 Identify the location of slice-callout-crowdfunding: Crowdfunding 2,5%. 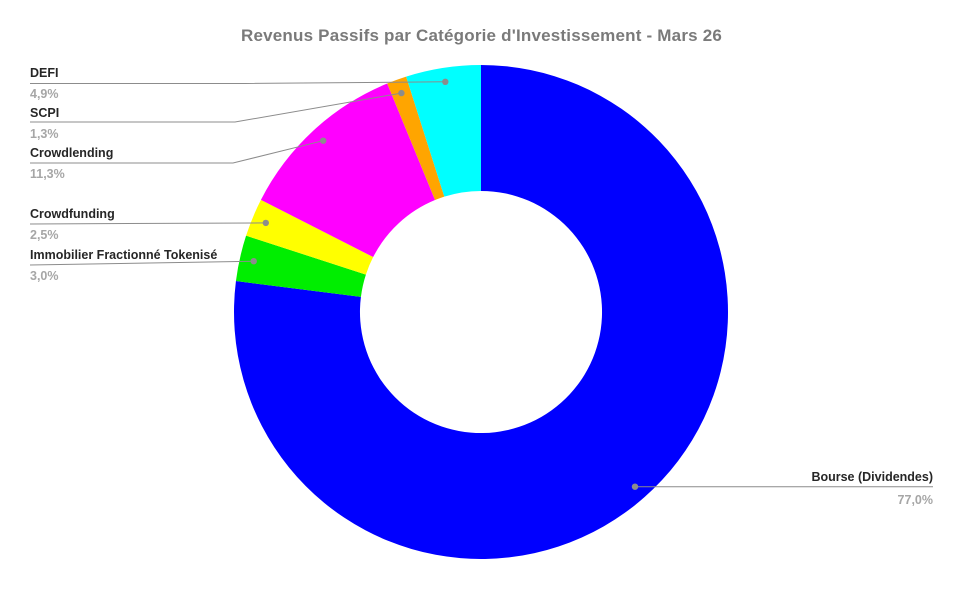
(72, 225).